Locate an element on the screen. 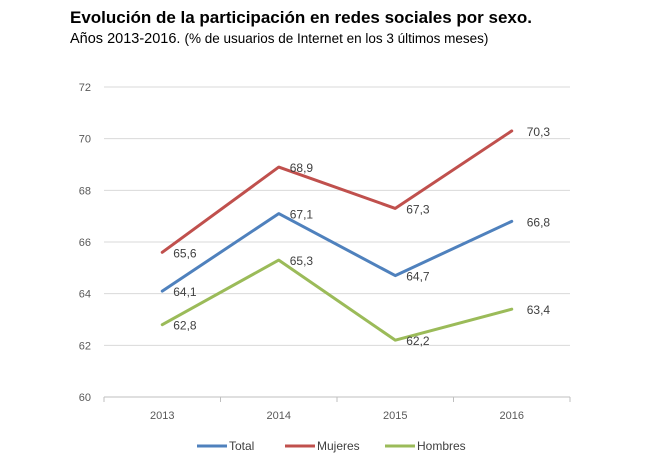 This screenshot has height=465, width=665. y-tick-label: 62 is located at coordinates (85, 346).